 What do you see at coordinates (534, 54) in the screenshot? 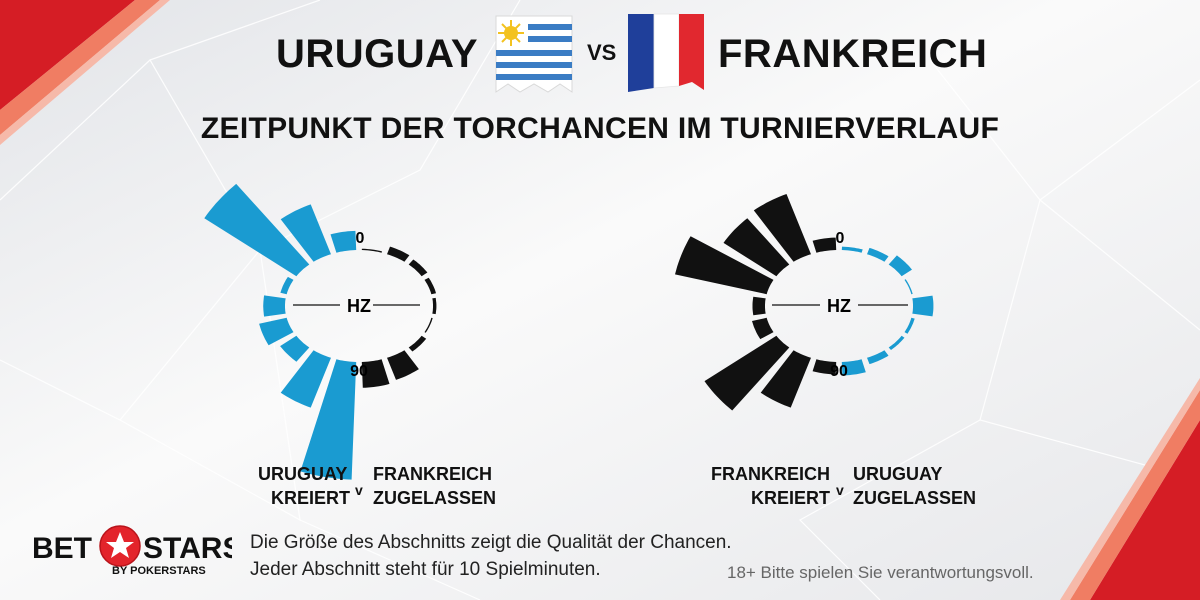
I see `uruguay-flag-icon` at bounding box center [534, 54].